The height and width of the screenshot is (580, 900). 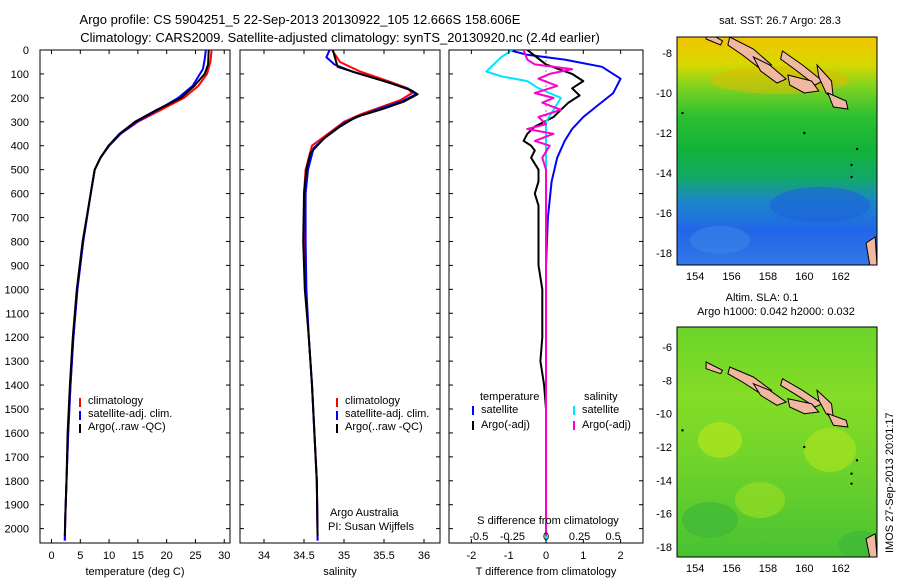 I want to click on legend-label-t-argo: Argo(-adj), so click(x=505, y=425).